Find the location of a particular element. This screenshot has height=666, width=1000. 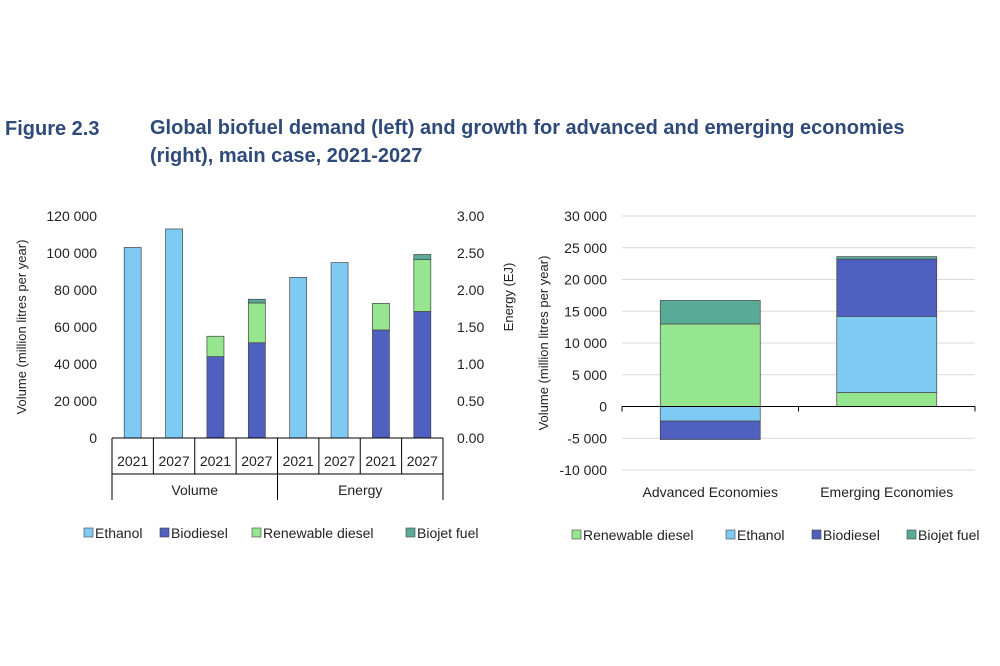

right-chart-y-tick-label: 25 000 is located at coordinates (585, 248).